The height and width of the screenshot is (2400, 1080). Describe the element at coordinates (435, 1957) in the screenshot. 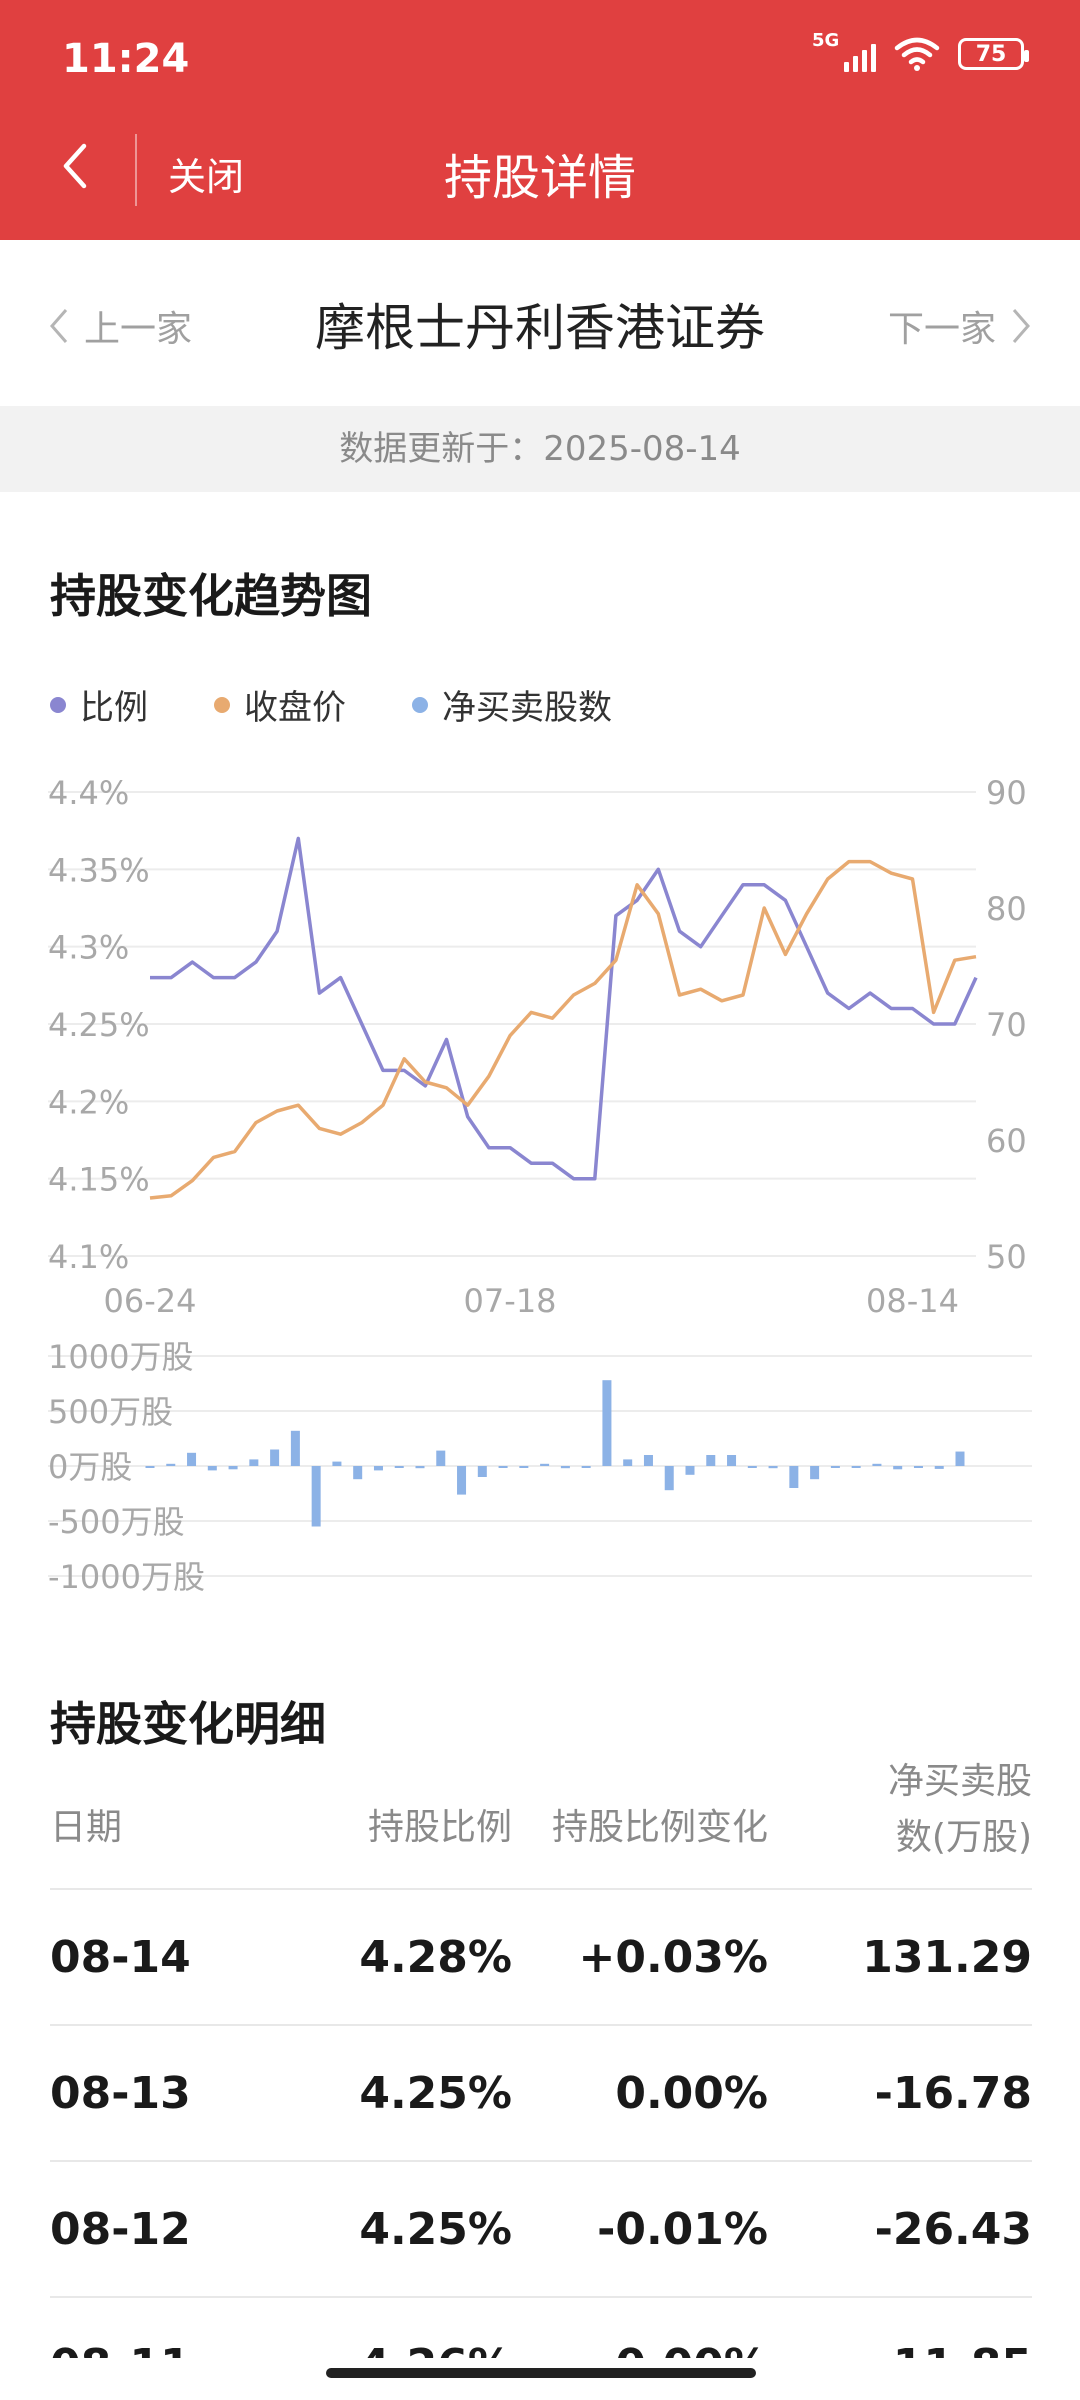

I see `cell-ratio: 4.28%` at that location.